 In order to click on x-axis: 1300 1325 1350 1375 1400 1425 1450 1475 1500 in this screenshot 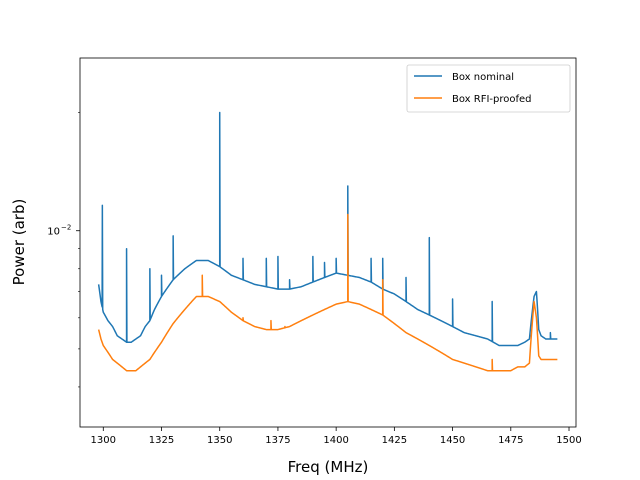, I will do `click(336, 436)`.